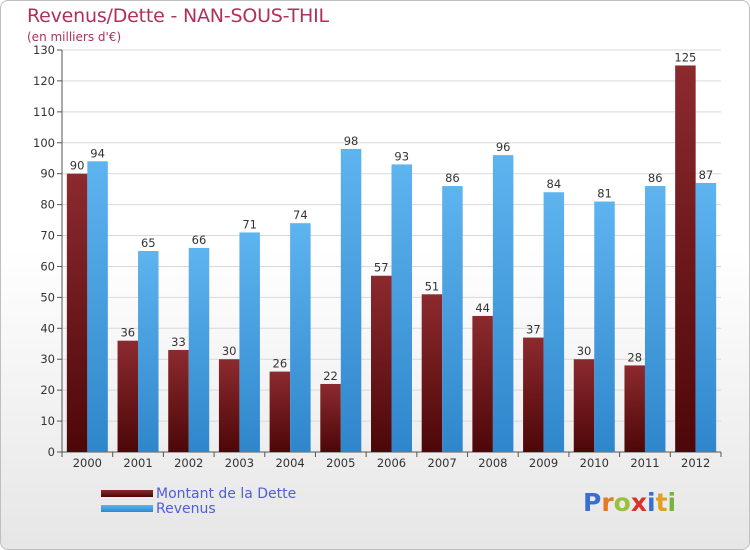 The height and width of the screenshot is (550, 750). I want to click on x-tick-label: 2007, so click(442, 463).